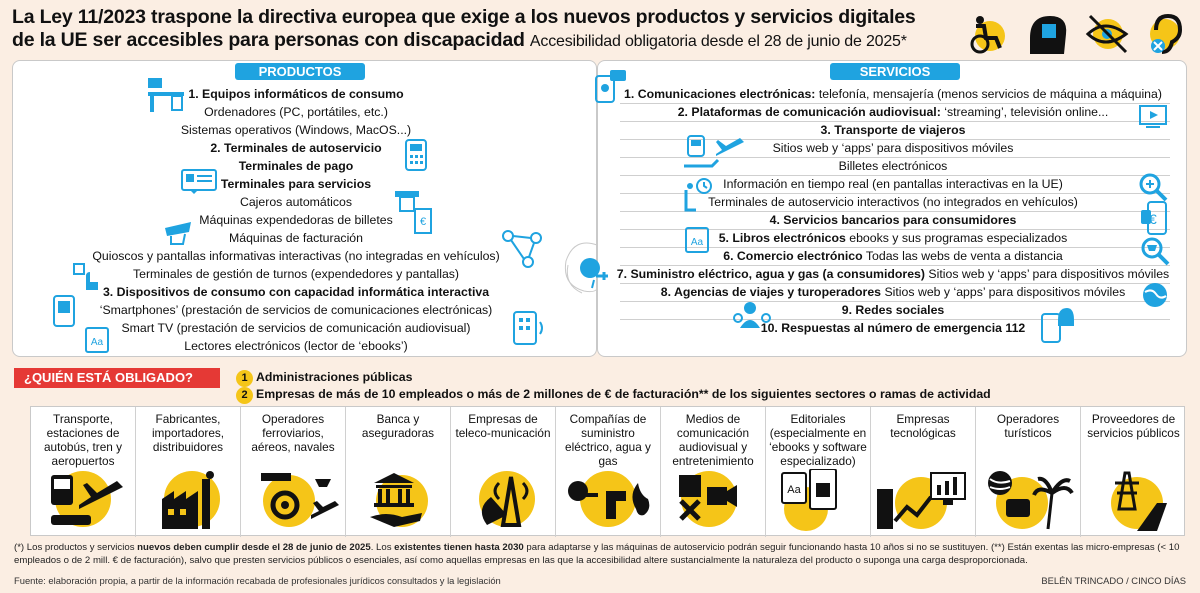 The width and height of the screenshot is (1200, 593). Describe the element at coordinates (1028, 426) in the screenshot. I see `sector-label: Operadores turísticos` at that location.